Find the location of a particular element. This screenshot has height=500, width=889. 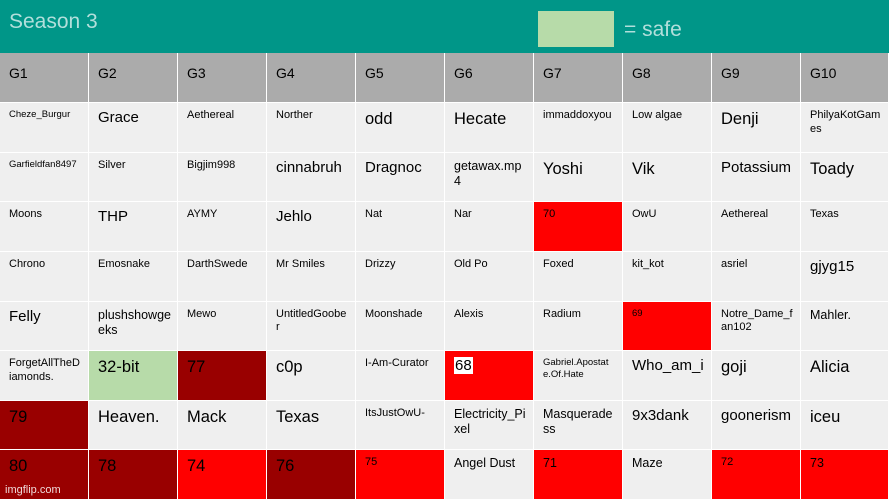

player-cell: 72 is located at coordinates (756, 475).